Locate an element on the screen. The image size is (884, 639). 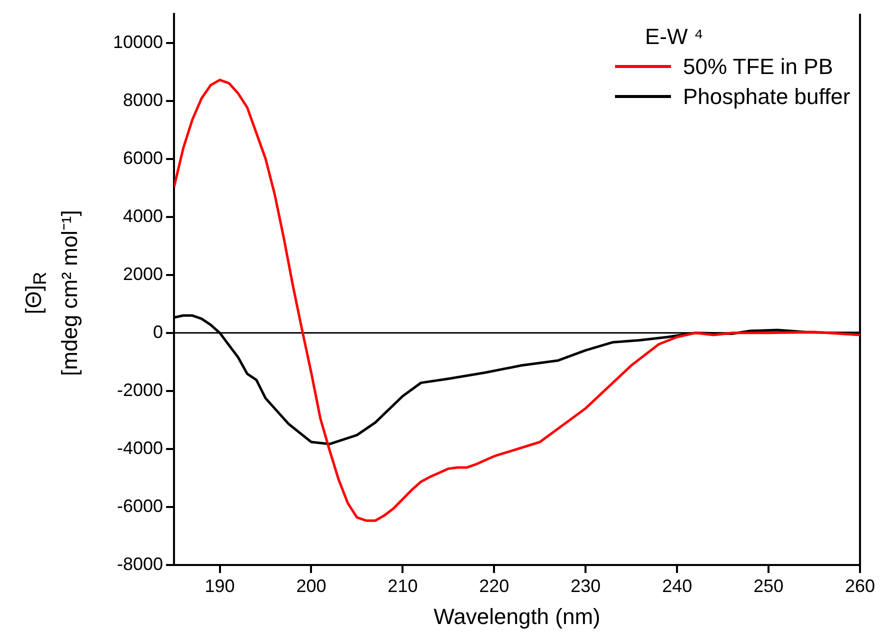
x-tick-label: 210 is located at coordinates (403, 586).